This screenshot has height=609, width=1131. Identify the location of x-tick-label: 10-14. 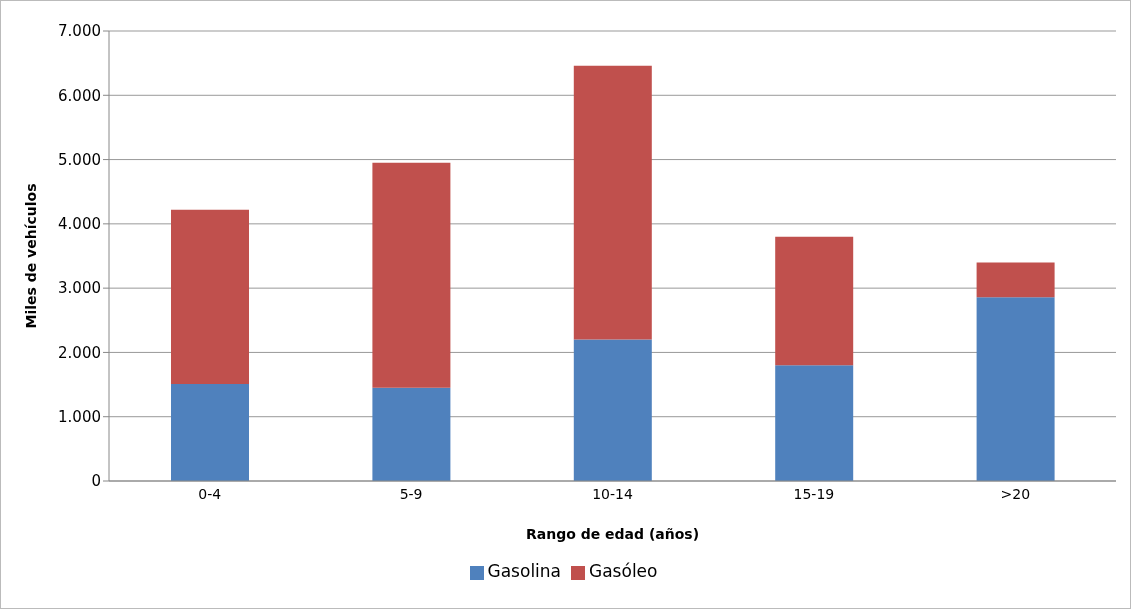
(612, 493).